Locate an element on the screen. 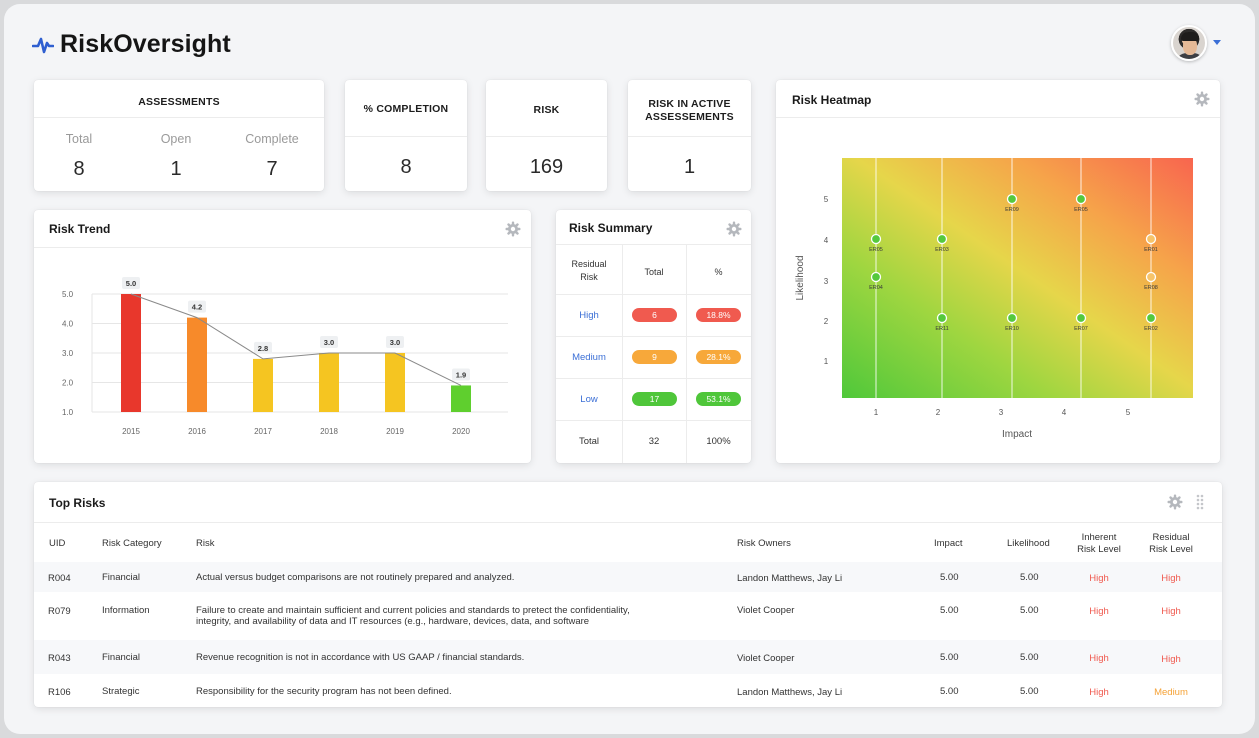 The width and height of the screenshot is (1259, 738). y-tick-label: 2.0 is located at coordinates (68, 383).